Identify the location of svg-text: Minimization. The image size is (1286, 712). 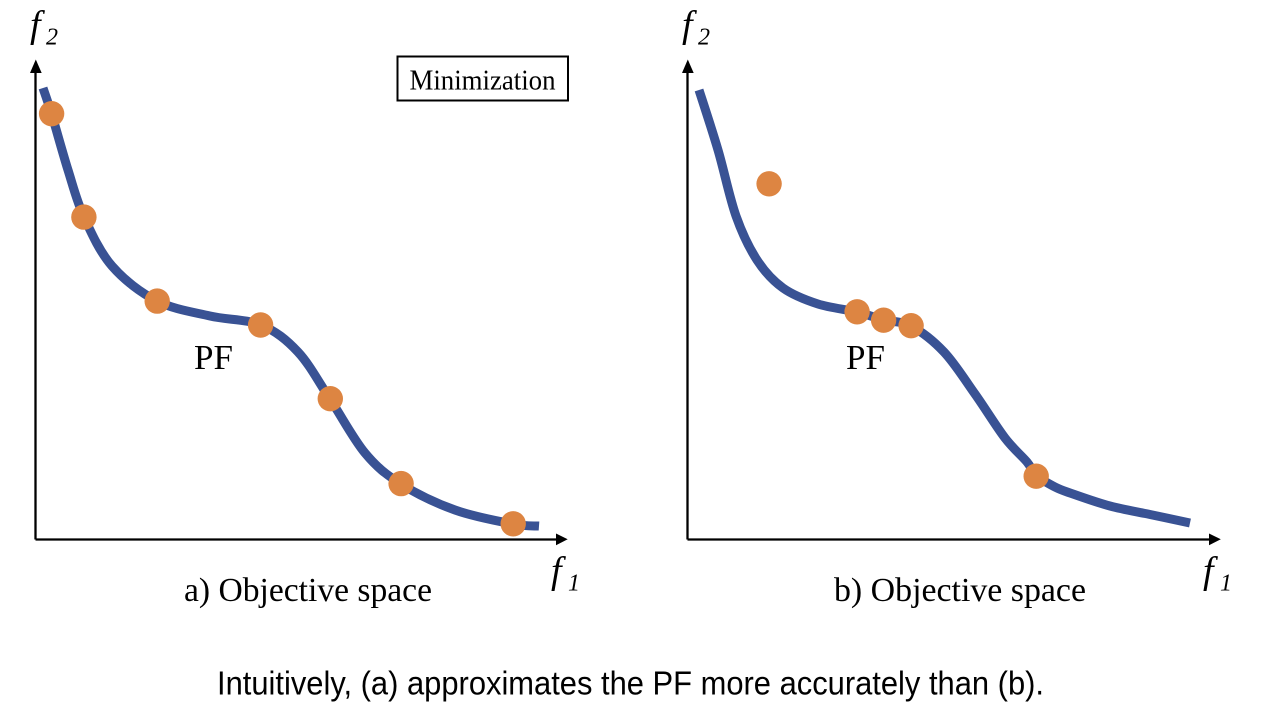
(483, 81).